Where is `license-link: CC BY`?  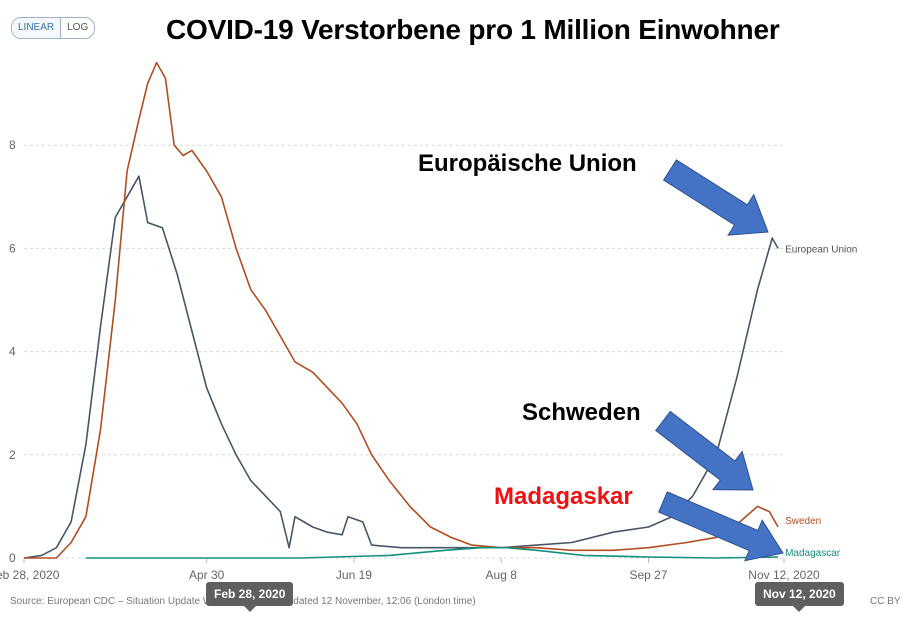
license-link: CC BY is located at coordinates (885, 601).